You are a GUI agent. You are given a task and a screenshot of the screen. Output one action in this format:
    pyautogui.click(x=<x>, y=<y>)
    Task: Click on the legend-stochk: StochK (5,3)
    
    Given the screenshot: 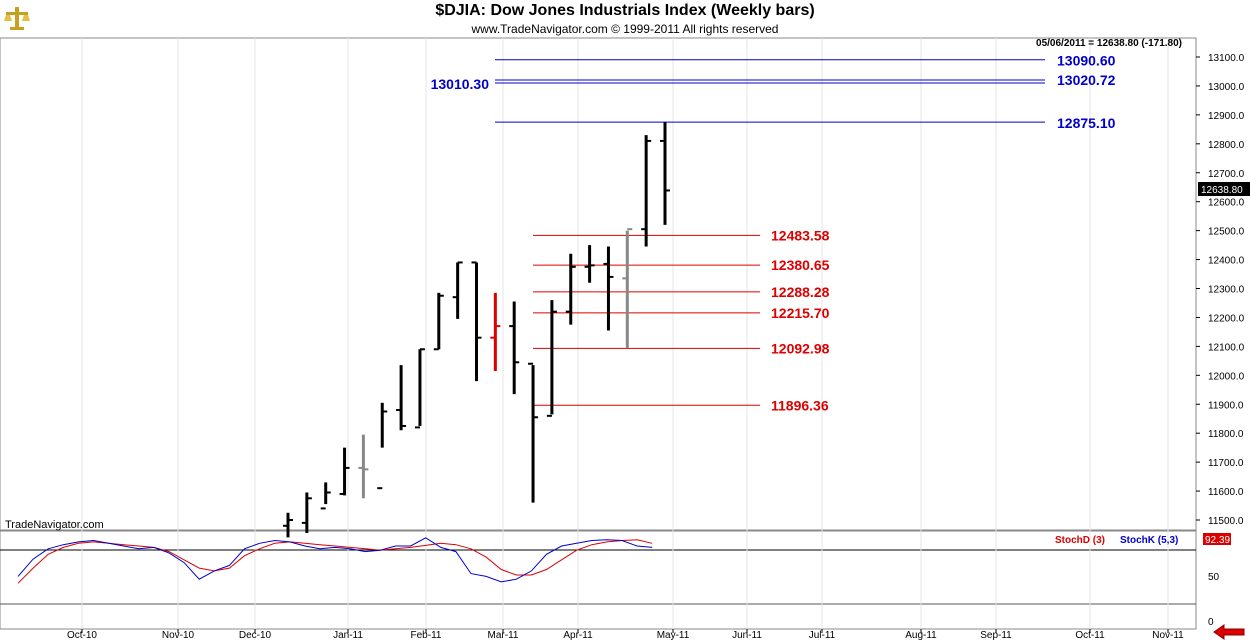 What is the action you would take?
    pyautogui.click(x=1149, y=540)
    